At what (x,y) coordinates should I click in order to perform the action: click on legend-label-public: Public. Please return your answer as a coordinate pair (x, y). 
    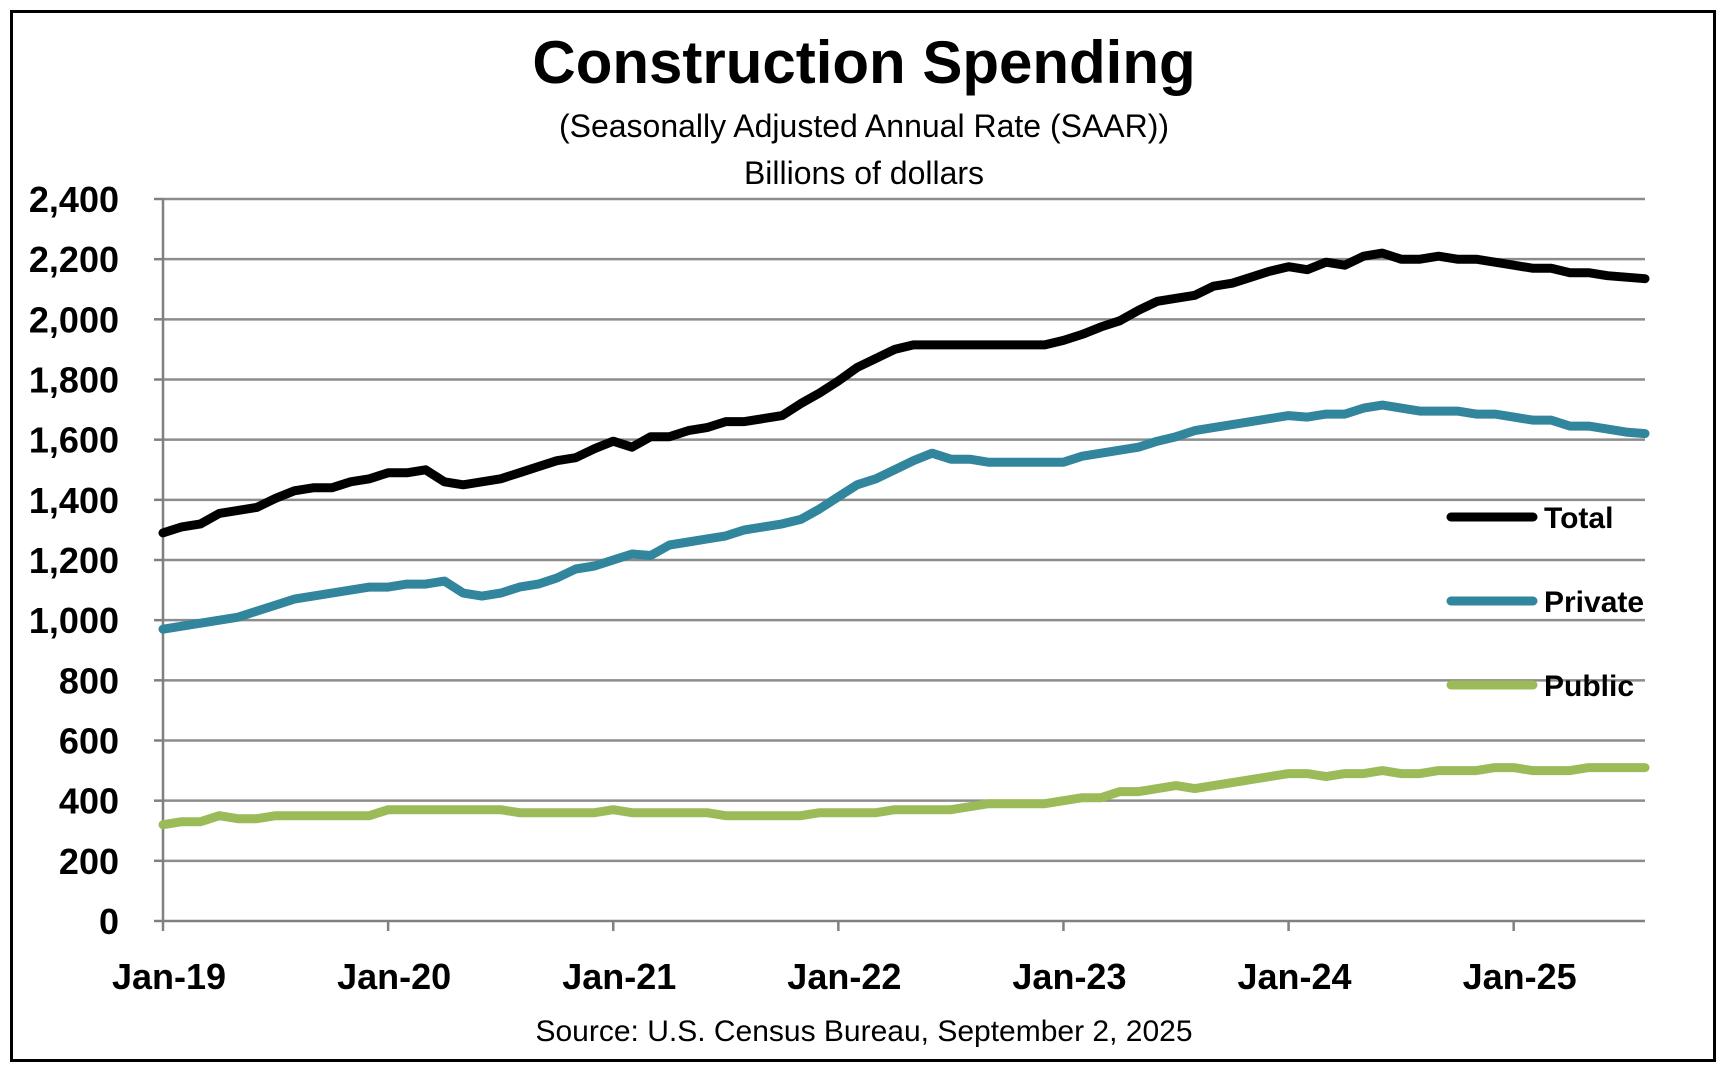
    Looking at the image, I should click on (1589, 686).